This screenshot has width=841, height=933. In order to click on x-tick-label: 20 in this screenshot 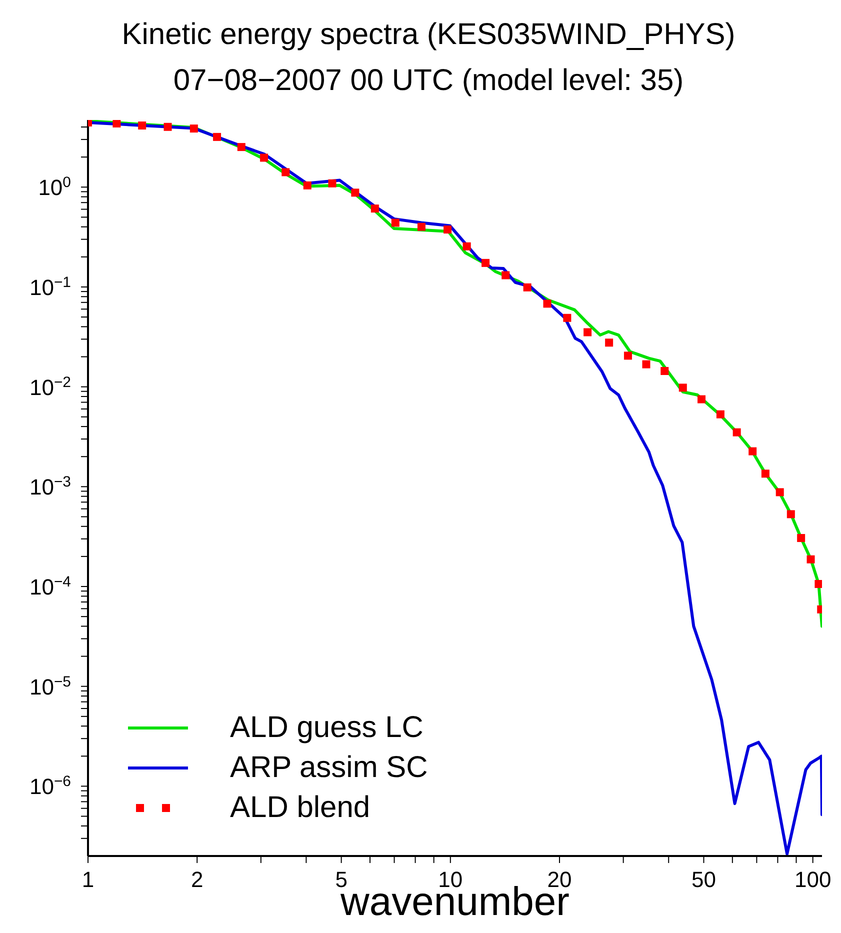, I will do `click(559, 879)`.